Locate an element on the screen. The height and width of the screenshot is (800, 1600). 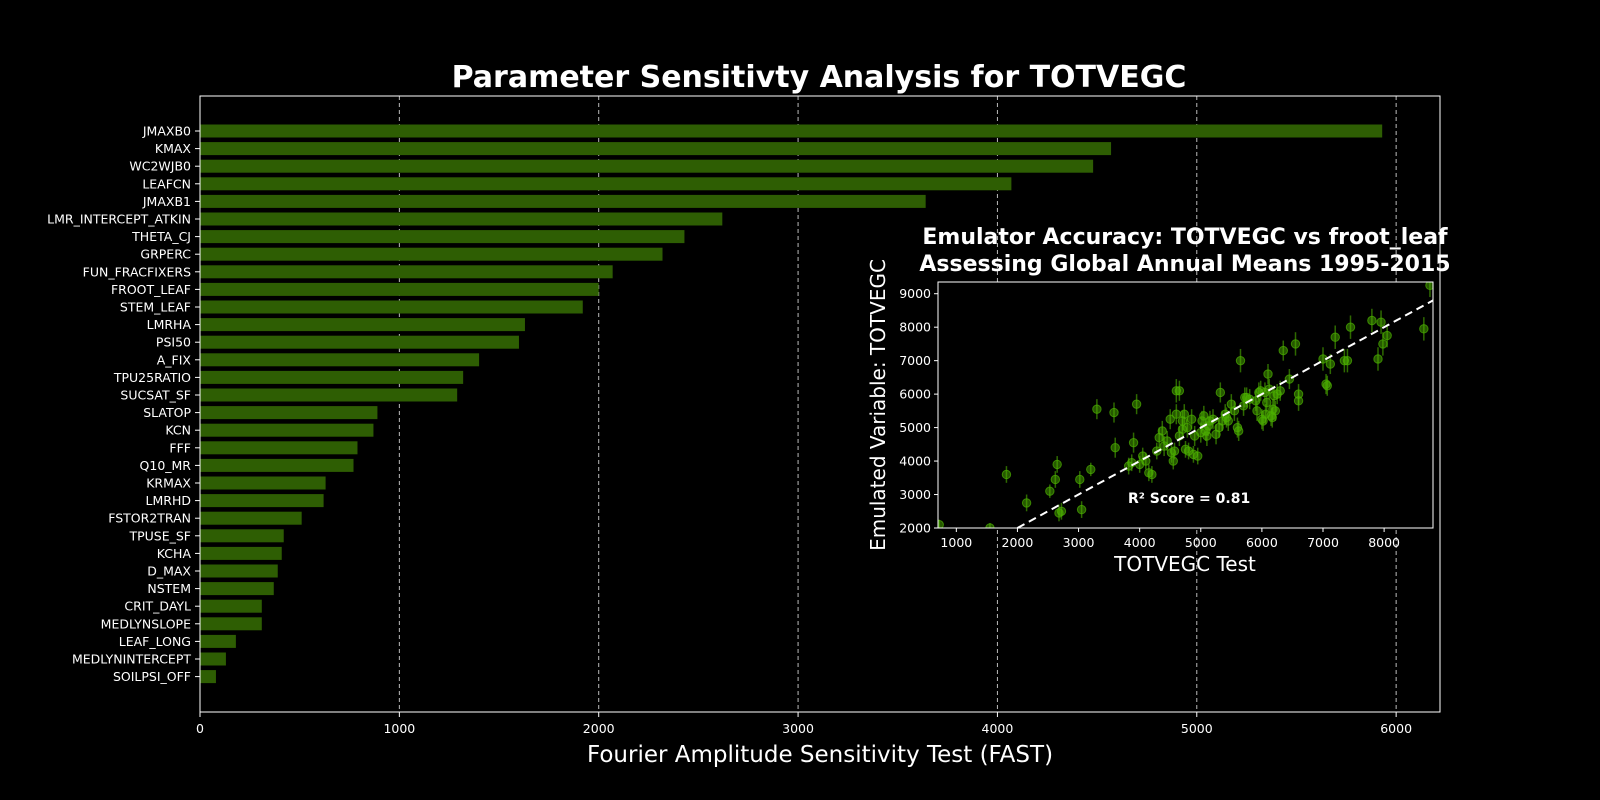
inset-x-tick-label: 5000 is located at coordinates (1201, 542).